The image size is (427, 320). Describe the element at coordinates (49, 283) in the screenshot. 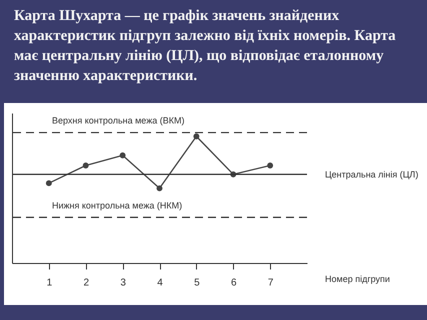

I see `x-tick-label: 1` at that location.